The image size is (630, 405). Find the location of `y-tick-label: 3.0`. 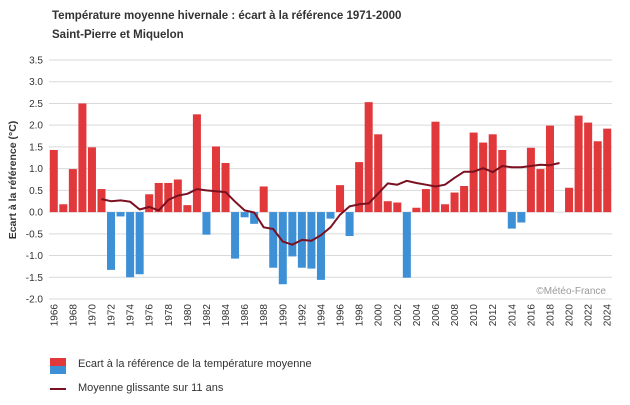

y-tick-label: 3.0 is located at coordinates (36, 82).